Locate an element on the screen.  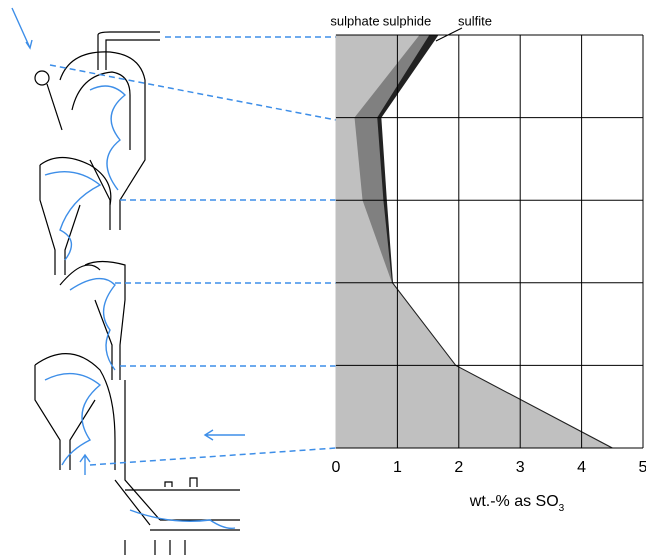
x-tick-label: 4 is located at coordinates (581, 467).